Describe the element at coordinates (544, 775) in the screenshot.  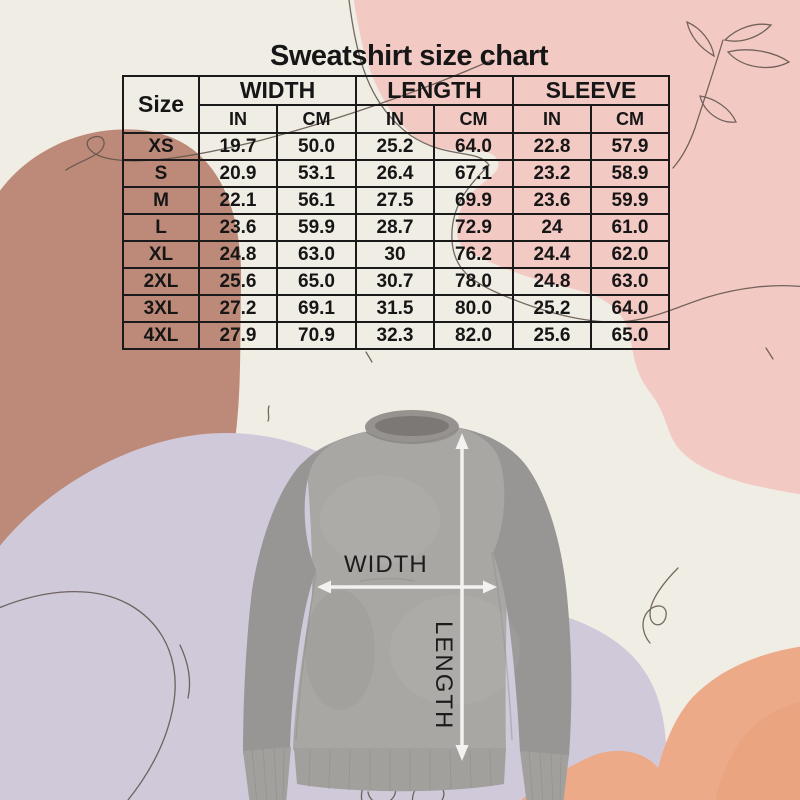
I see `sweatshirt-right-cuff` at that location.